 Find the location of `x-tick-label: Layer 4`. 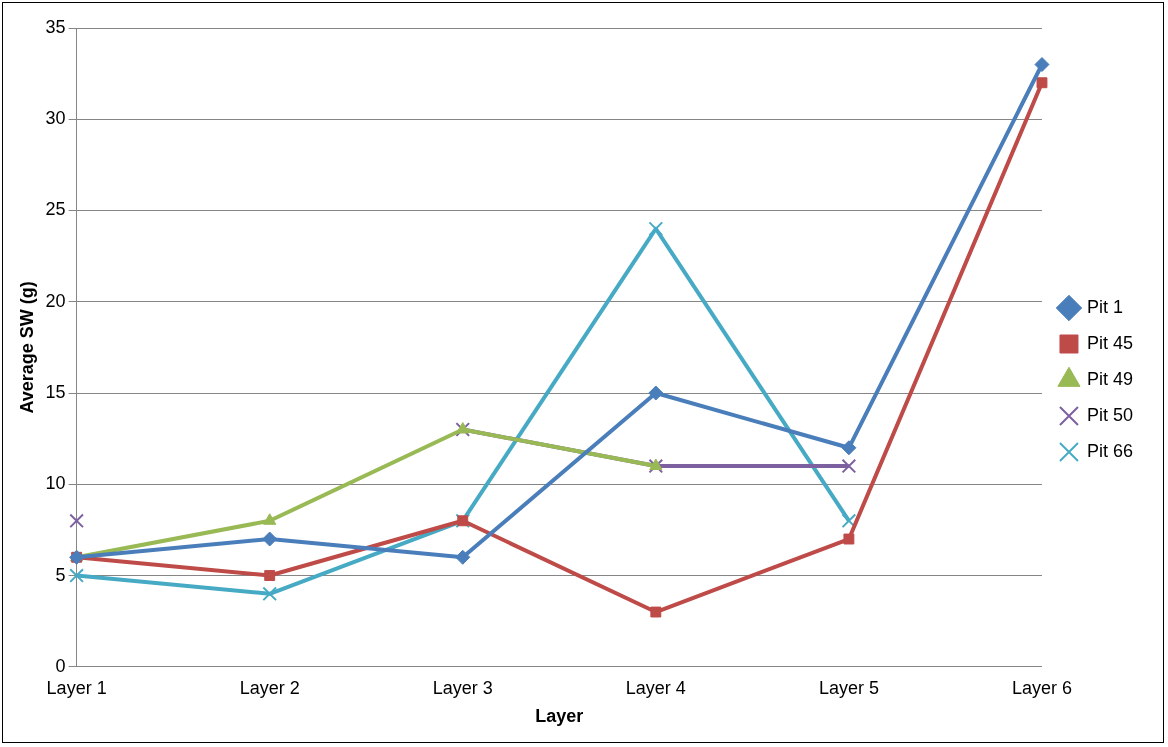

x-tick-label: Layer 4 is located at coordinates (655, 687).